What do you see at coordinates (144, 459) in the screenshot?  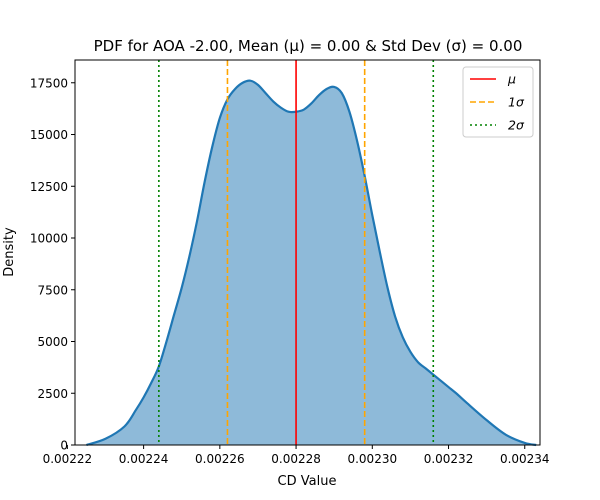 I see `x-tick-label: 0.00224` at bounding box center [144, 459].